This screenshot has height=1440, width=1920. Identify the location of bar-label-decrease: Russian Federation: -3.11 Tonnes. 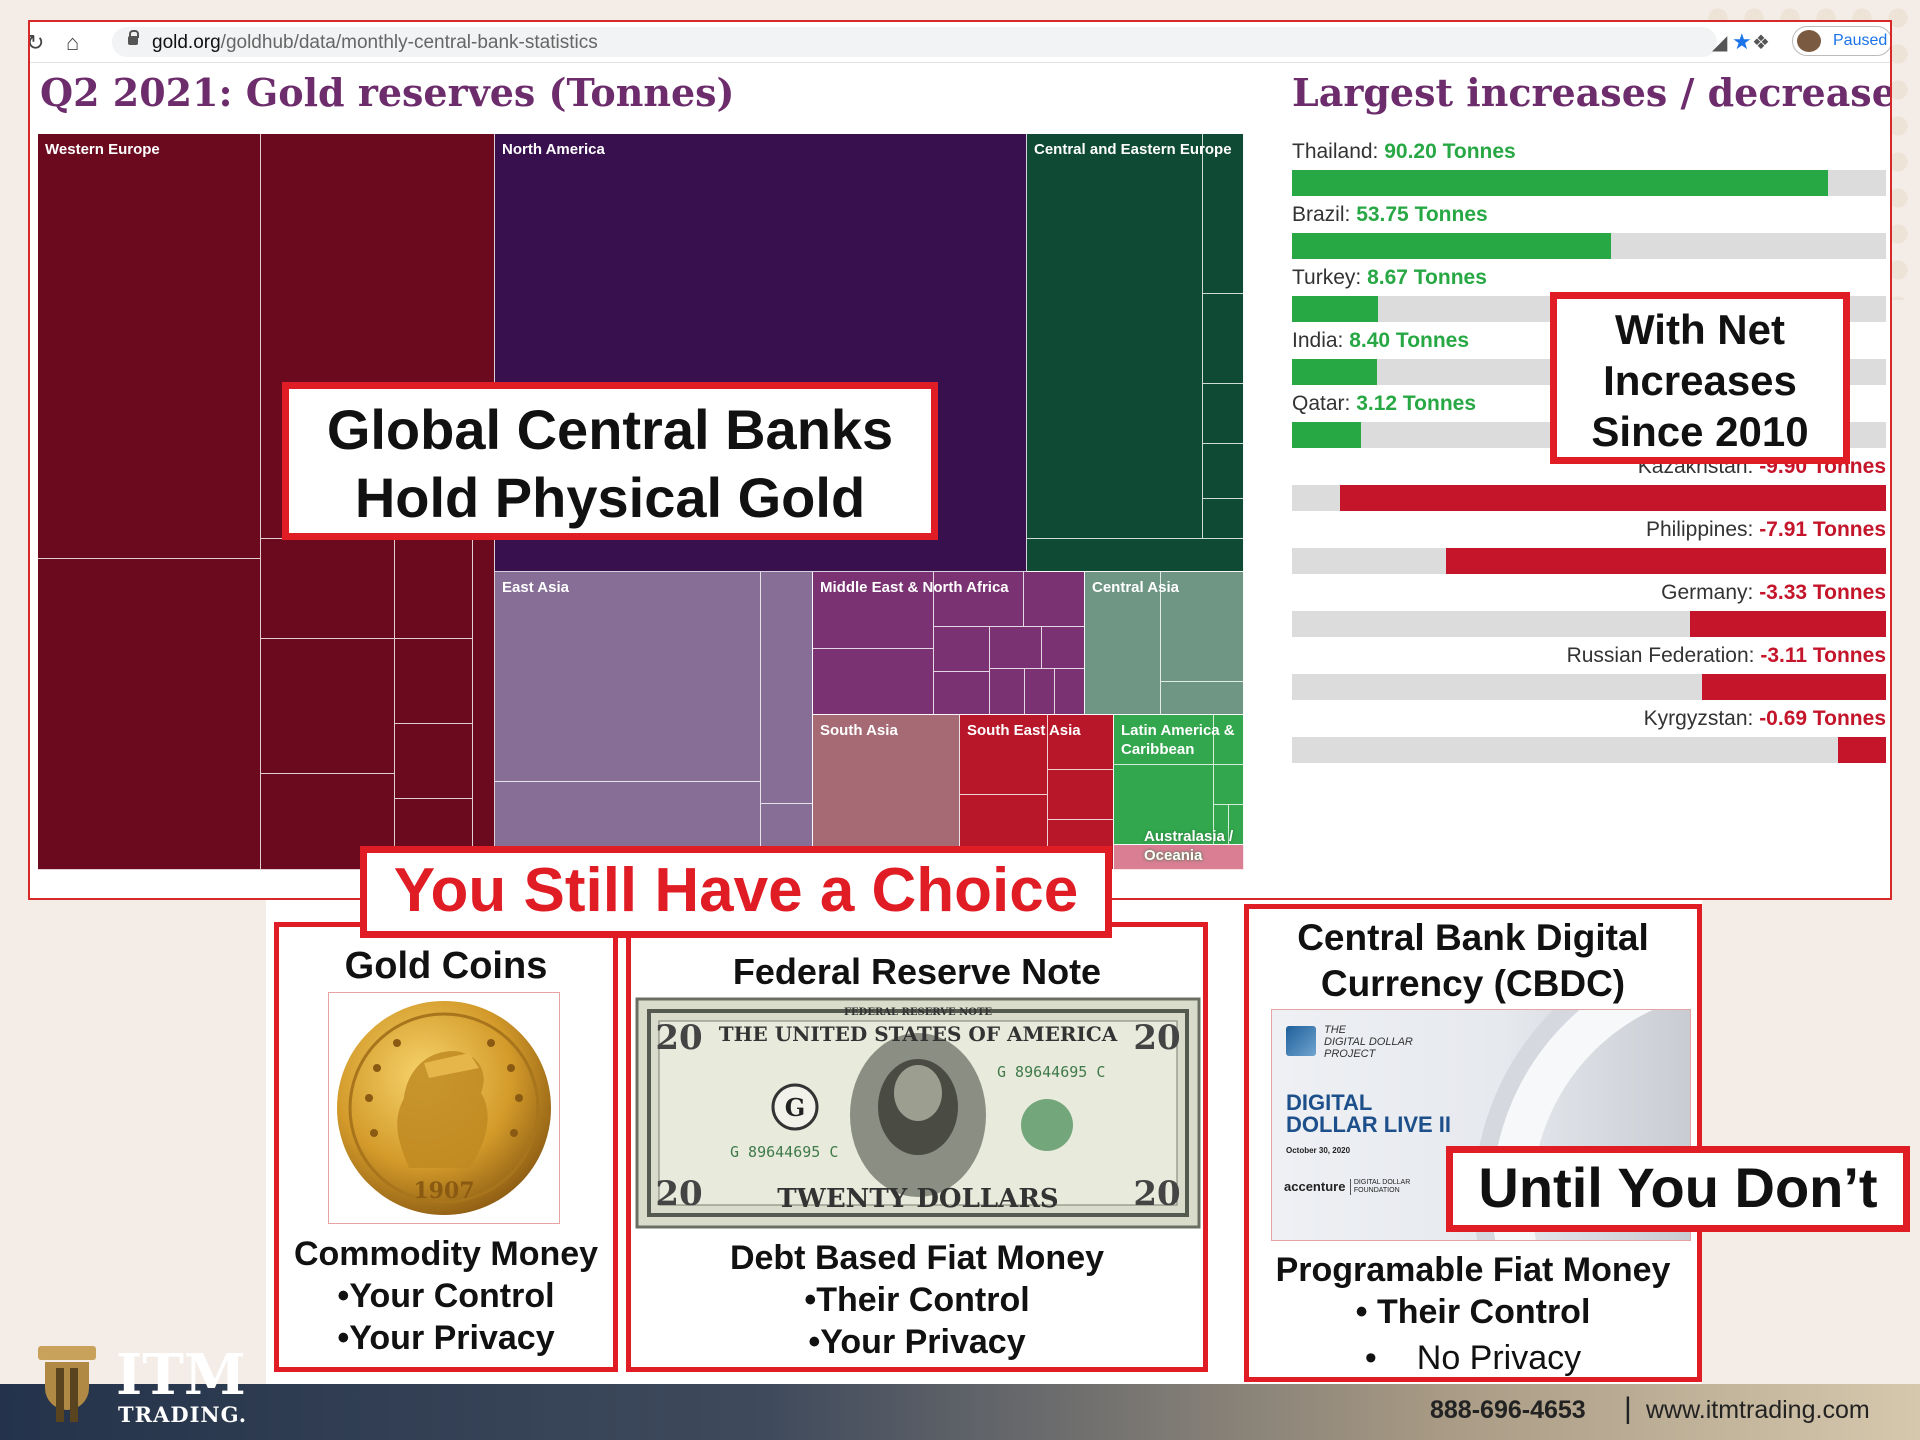
(1726, 656).